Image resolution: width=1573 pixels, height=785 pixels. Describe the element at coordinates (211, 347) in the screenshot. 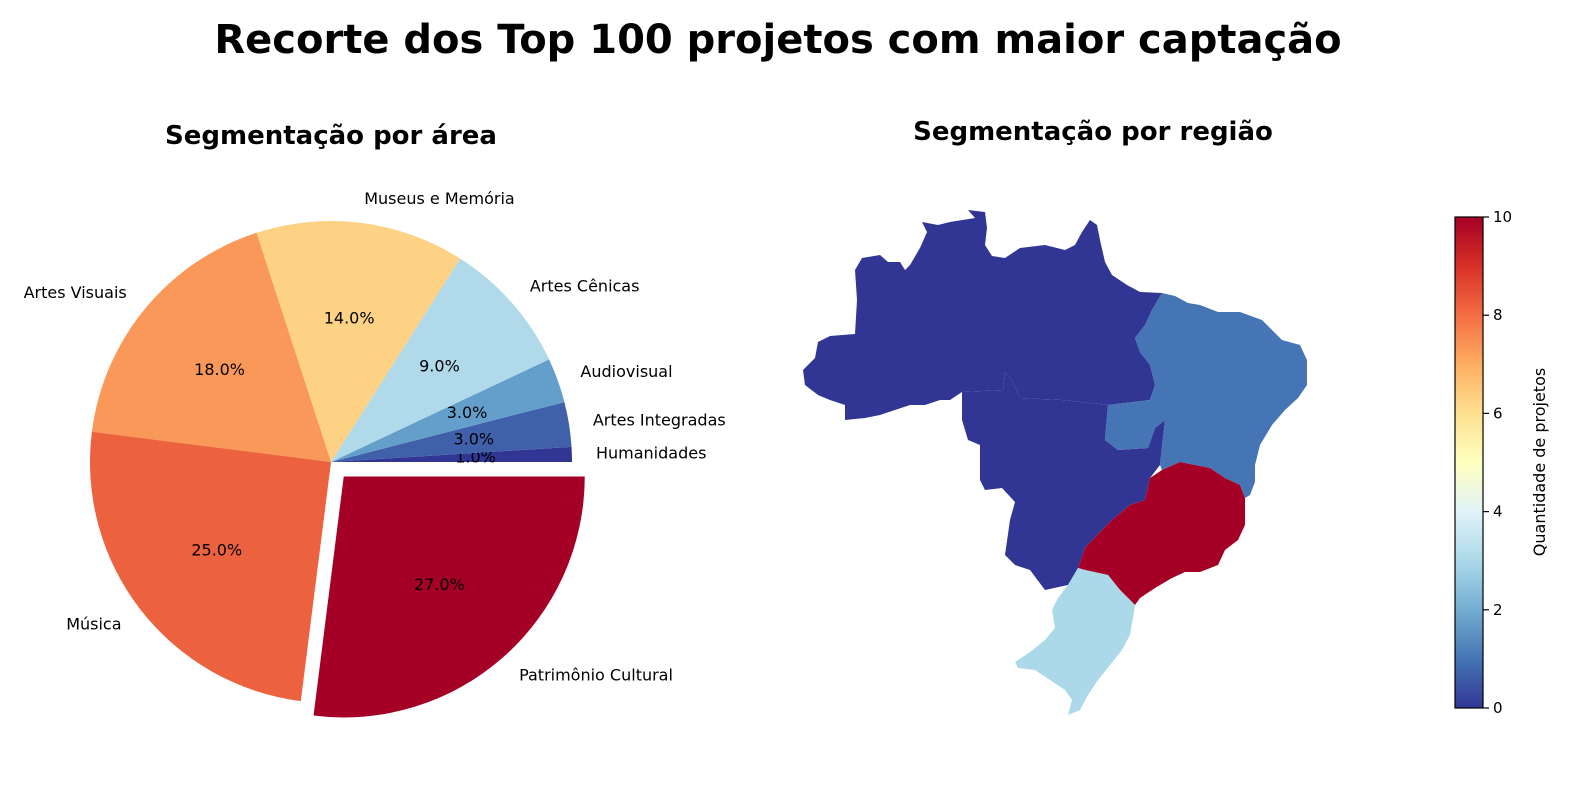

I see `pie-slice-artes-visuais` at that location.